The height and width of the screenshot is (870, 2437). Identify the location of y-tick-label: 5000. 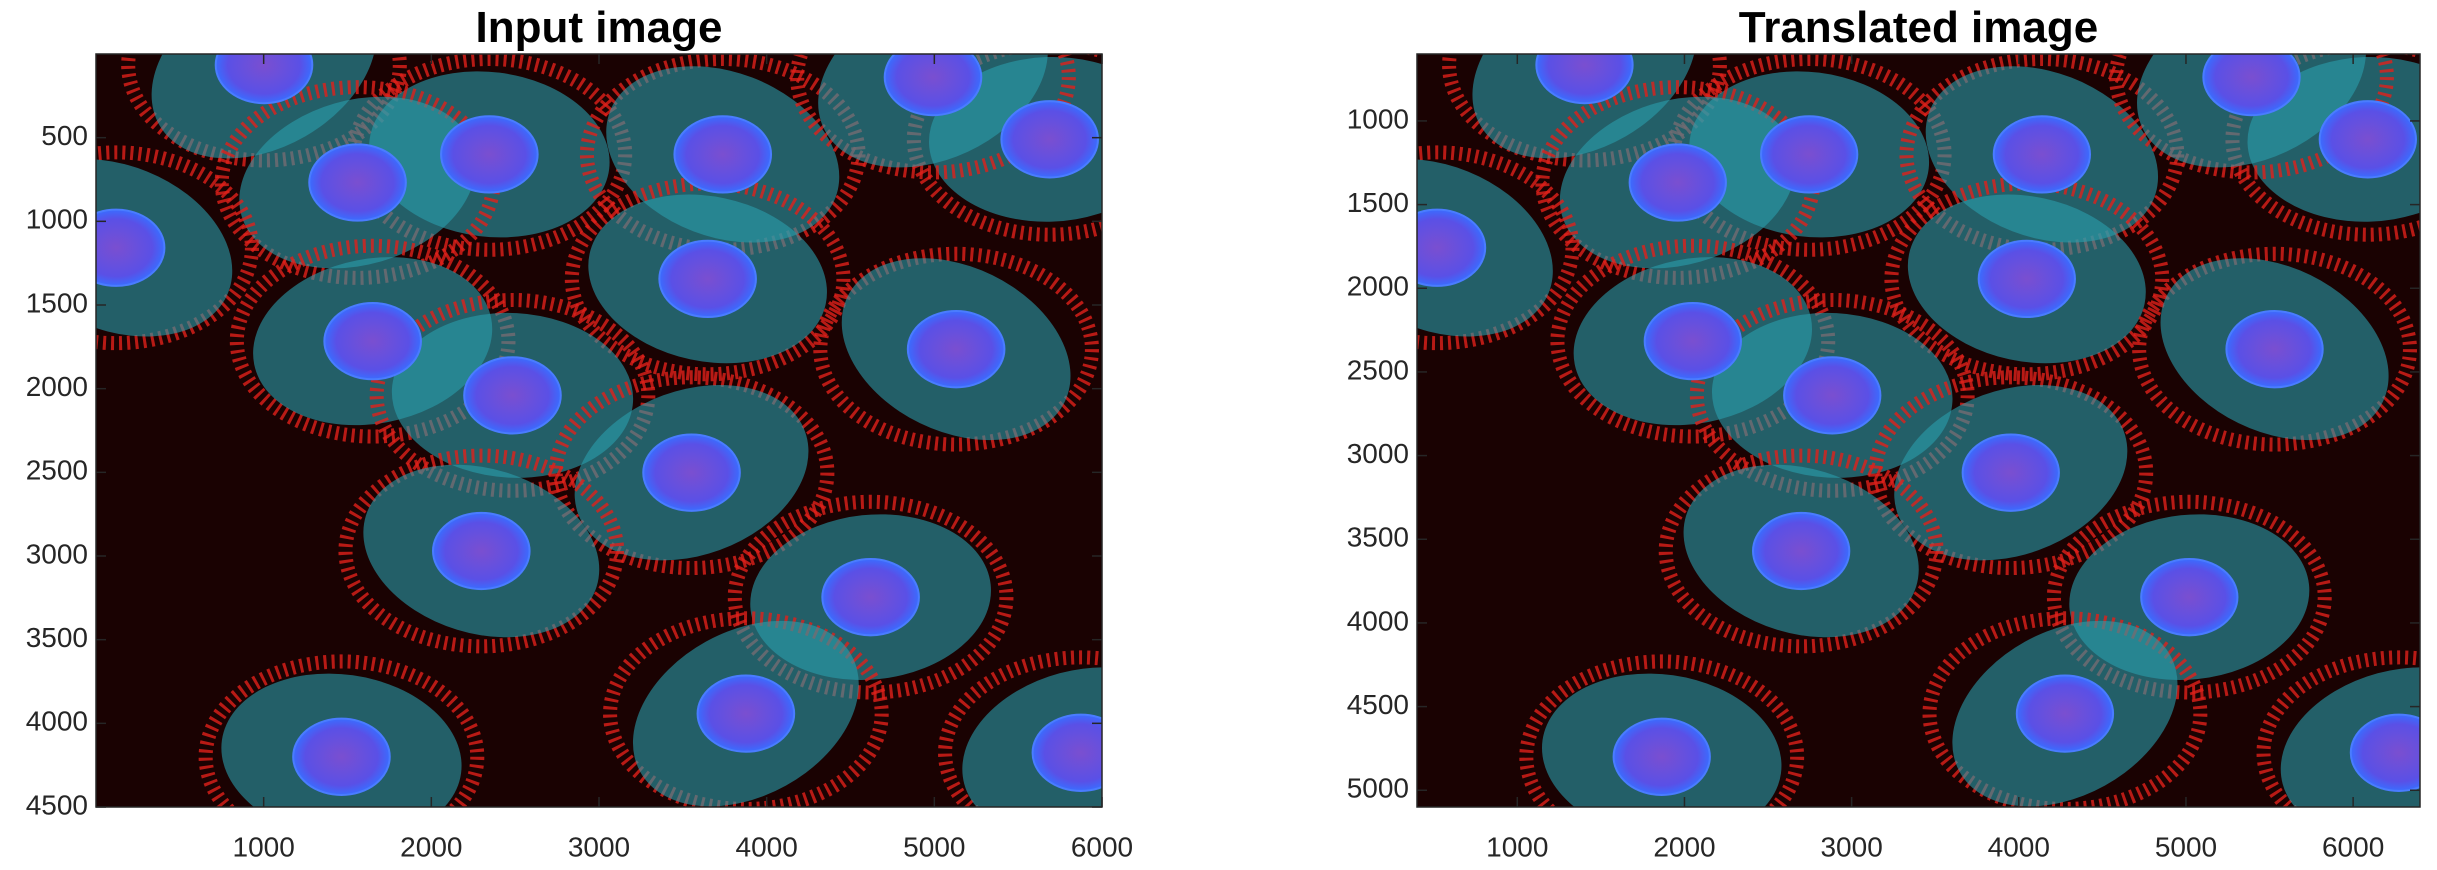
(1378, 788).